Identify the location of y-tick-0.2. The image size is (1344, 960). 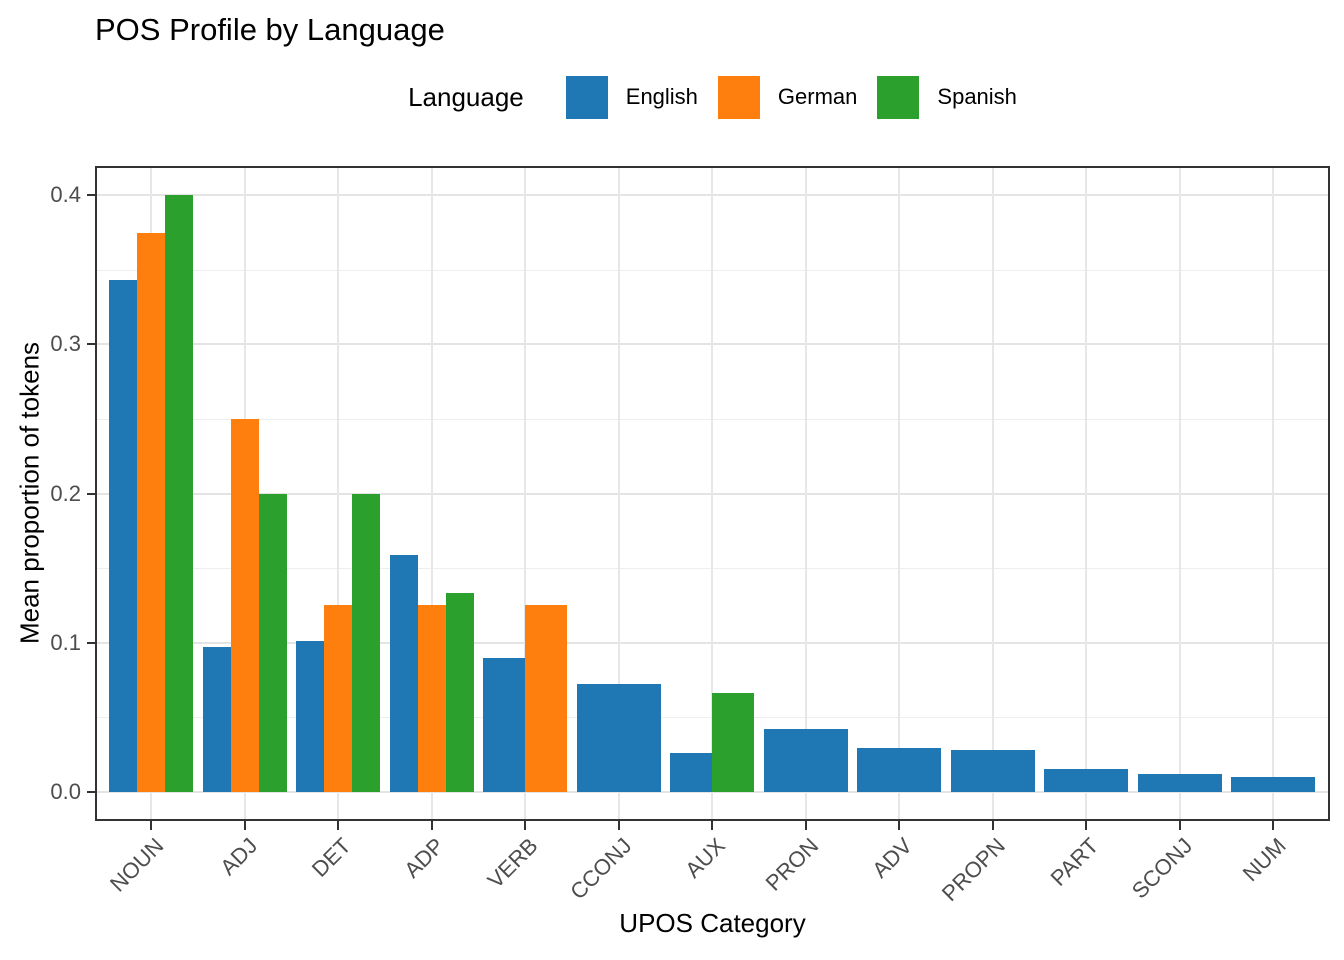
(91, 493).